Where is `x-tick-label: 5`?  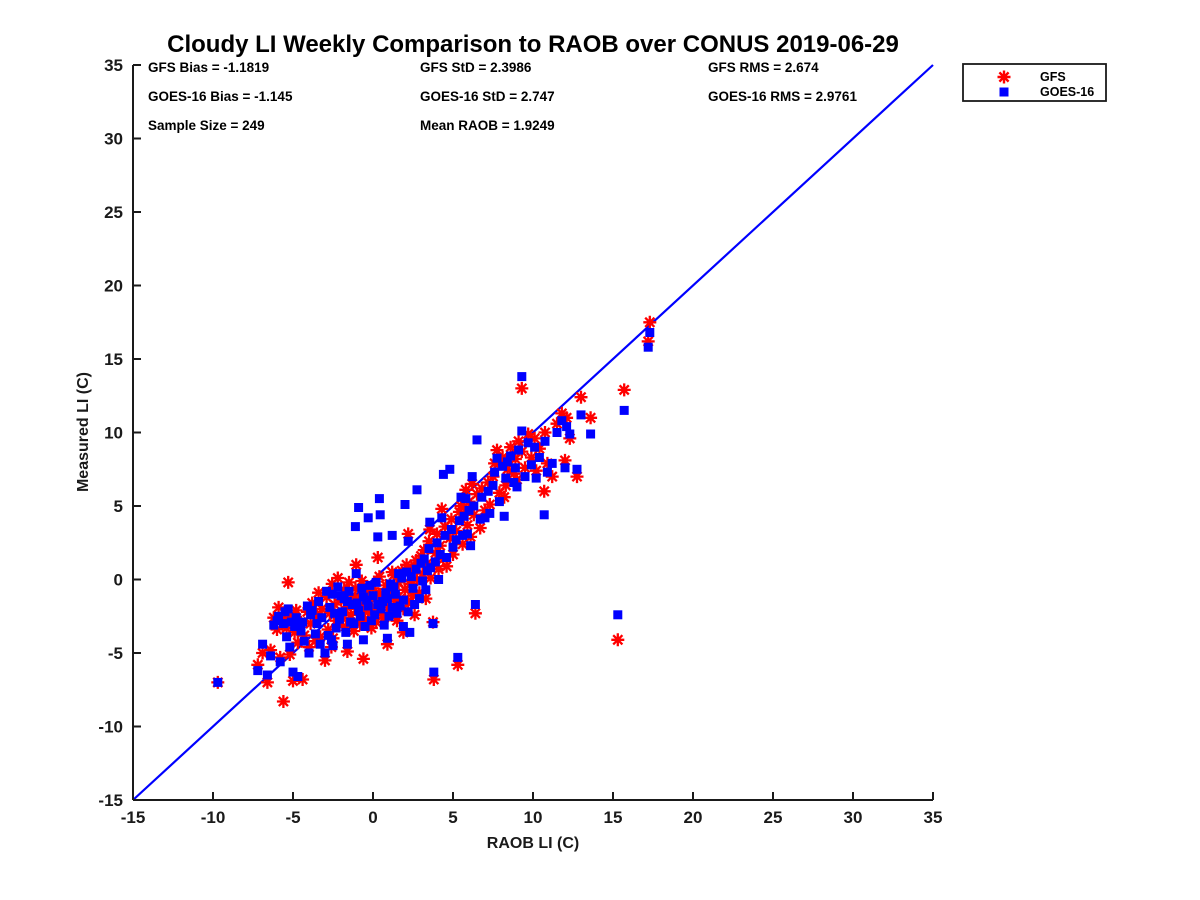 x-tick-label: 5 is located at coordinates (452, 817).